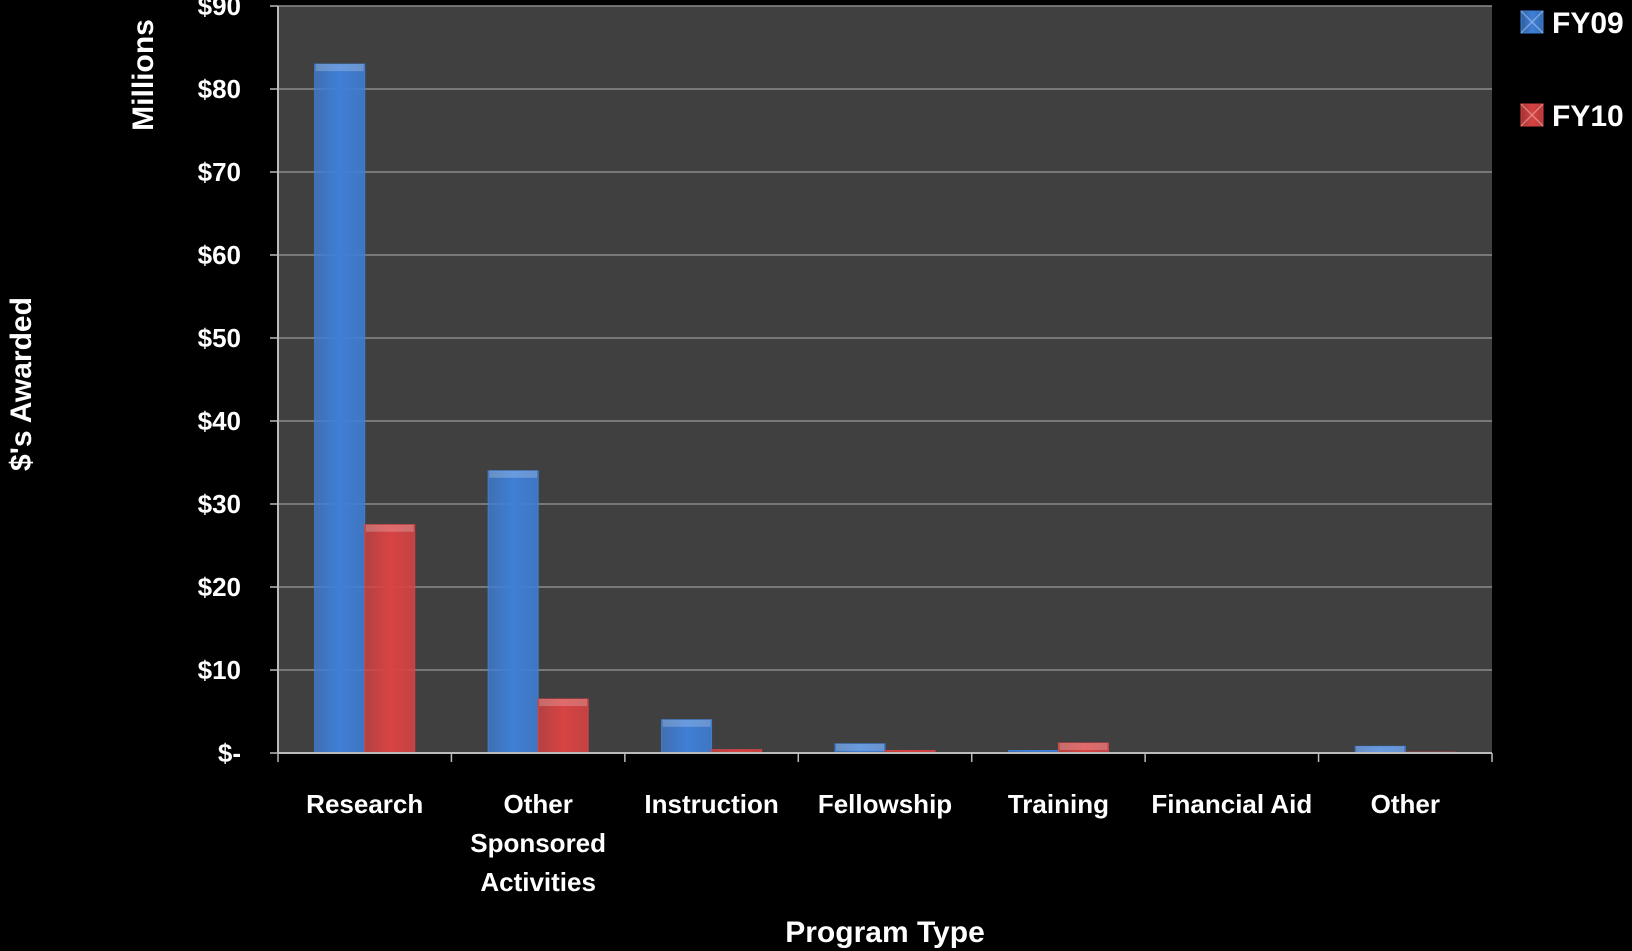  I want to click on y-tick-label: $60, so click(219, 255).